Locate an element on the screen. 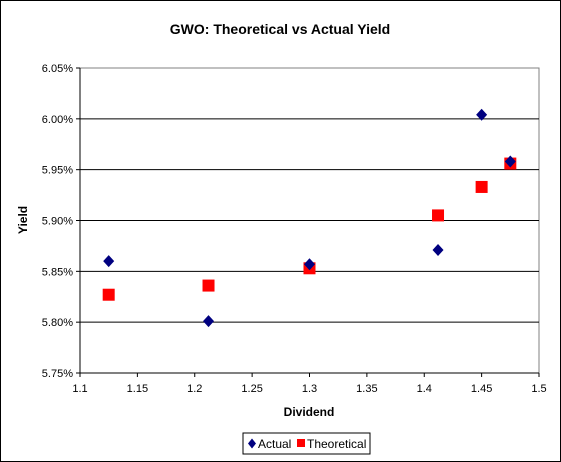 This screenshot has width=561, height=462. chart-title: GWO: Theoretical vs Actual Yield is located at coordinates (280, 29).